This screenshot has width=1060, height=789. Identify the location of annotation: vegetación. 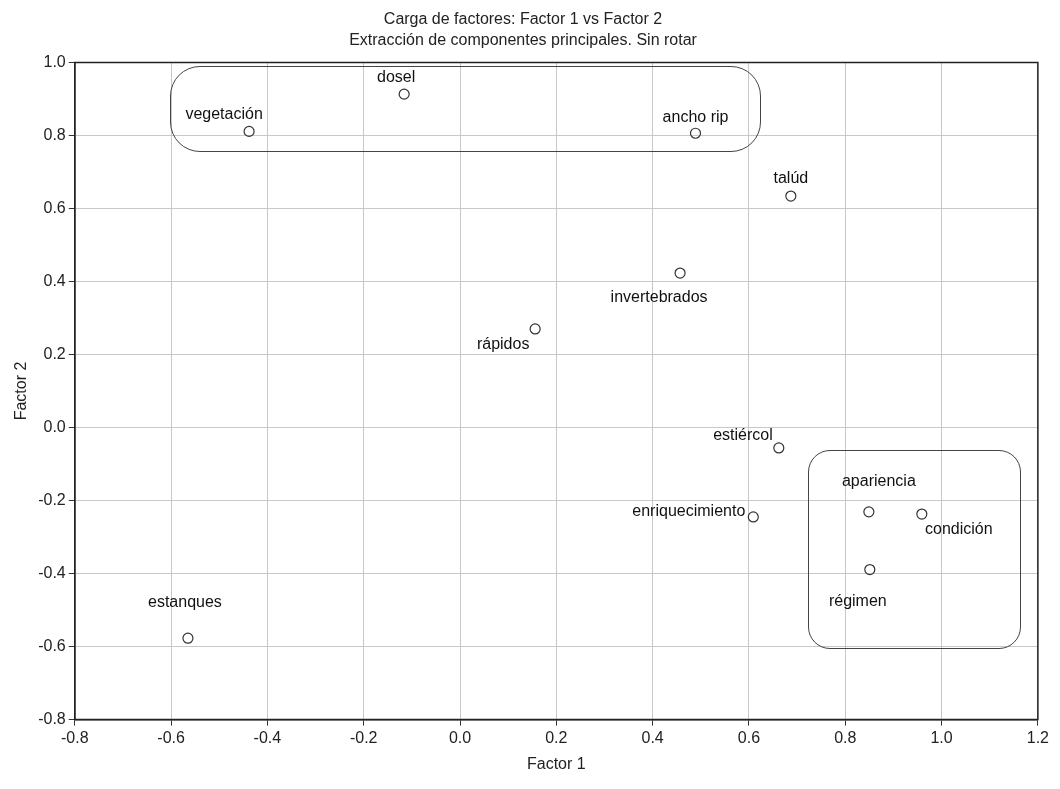
(224, 113).